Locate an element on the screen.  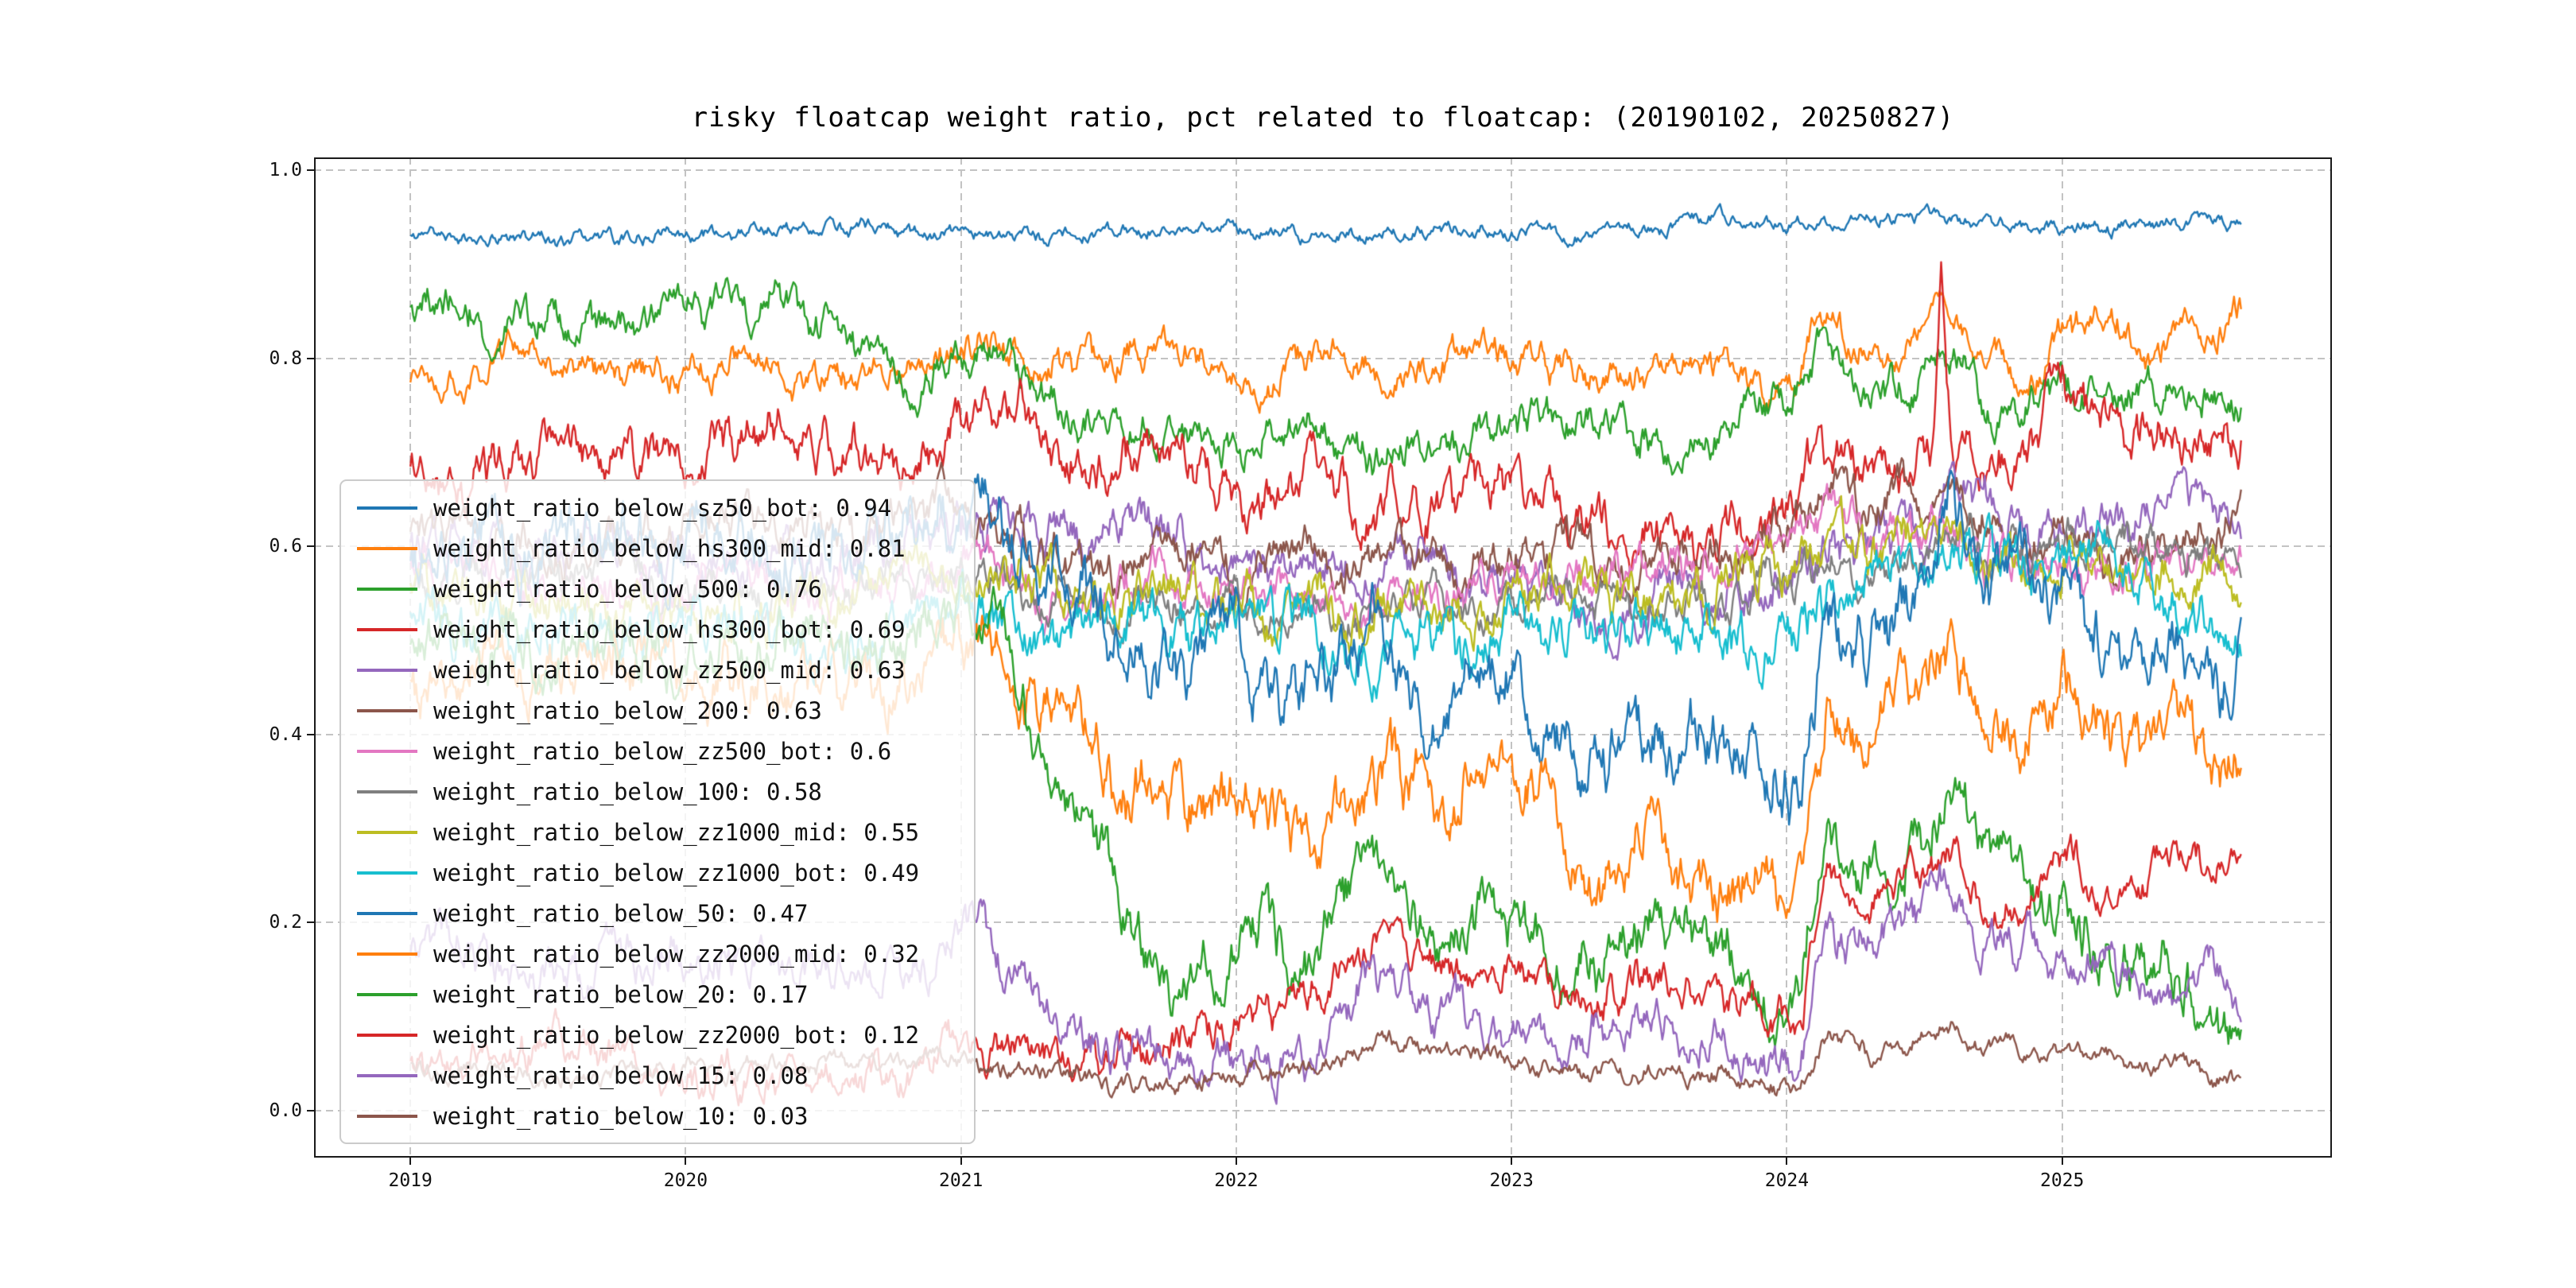
y-tick-label: 1.0 is located at coordinates (285, 170).